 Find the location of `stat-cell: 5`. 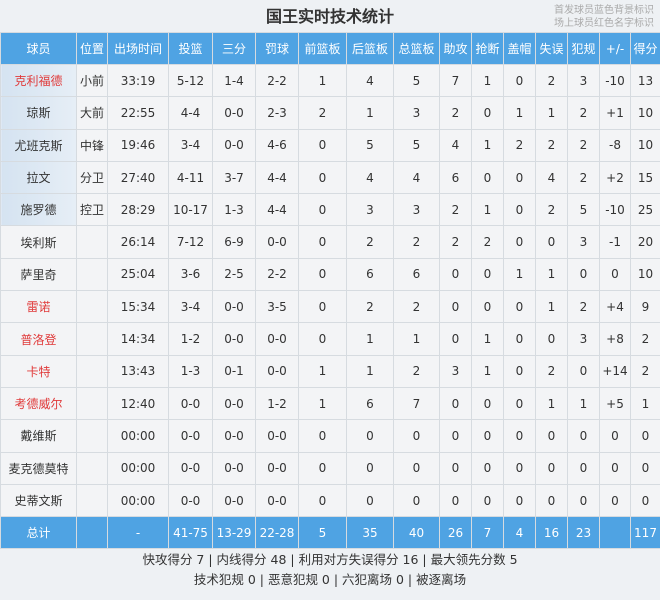

stat-cell: 5 is located at coordinates (370, 145).